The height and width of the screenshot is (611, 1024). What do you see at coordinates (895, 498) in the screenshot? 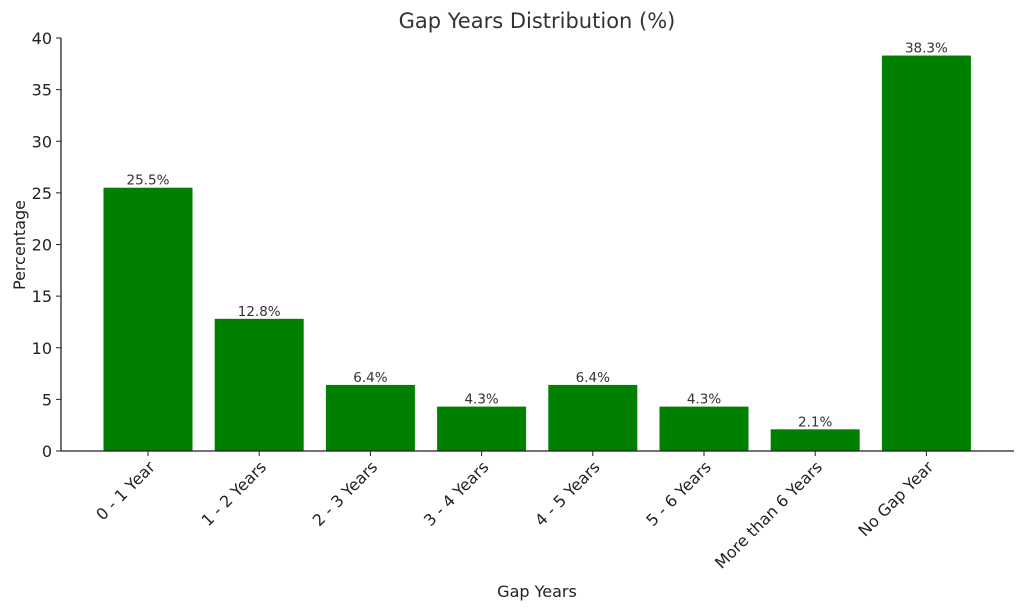
I see `x-tick-label: No Gap Year` at bounding box center [895, 498].